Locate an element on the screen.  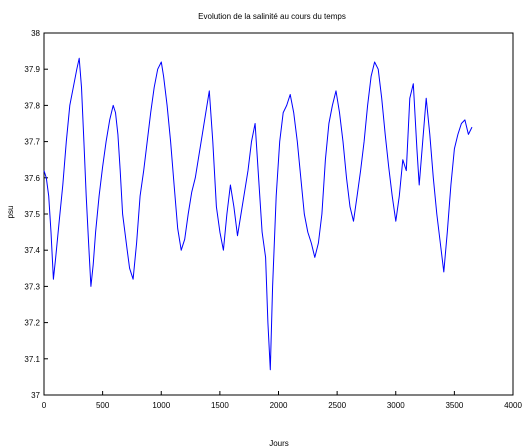
y-tick-label: 37.1 is located at coordinates (32, 359).